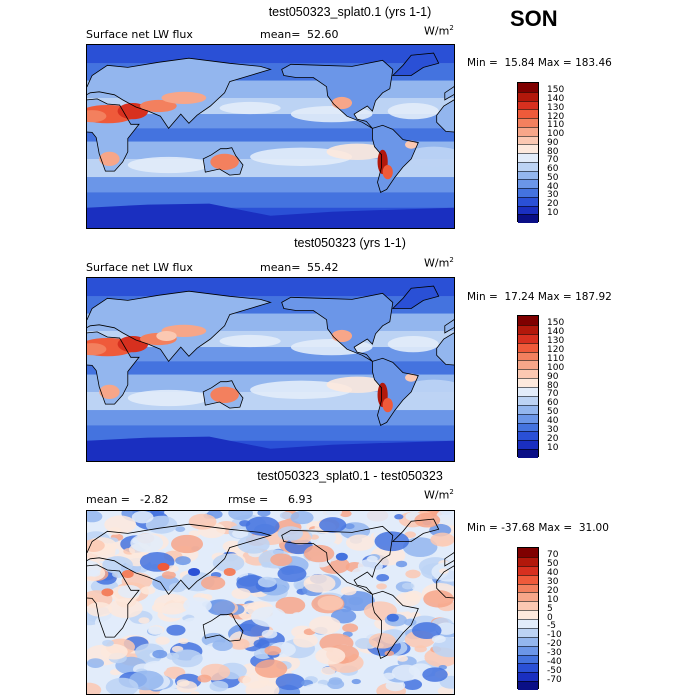 The width and height of the screenshot is (700, 700). What do you see at coordinates (554, 670) in the screenshot?
I see `colorbar-level-label: -50` at bounding box center [554, 670].